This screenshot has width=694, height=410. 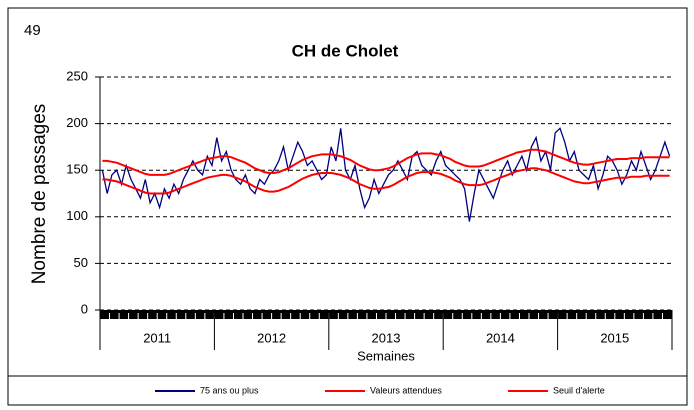 I want to click on x-tick-label: 2015, so click(x=614, y=337).